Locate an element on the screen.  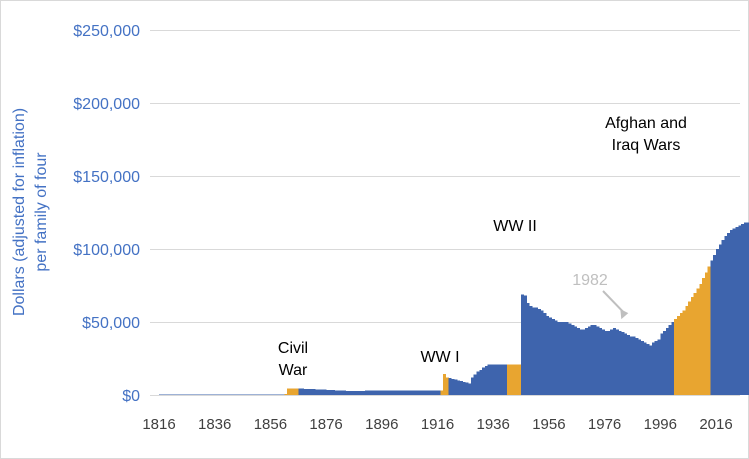
annotation-label: WW II is located at coordinates (515, 226).